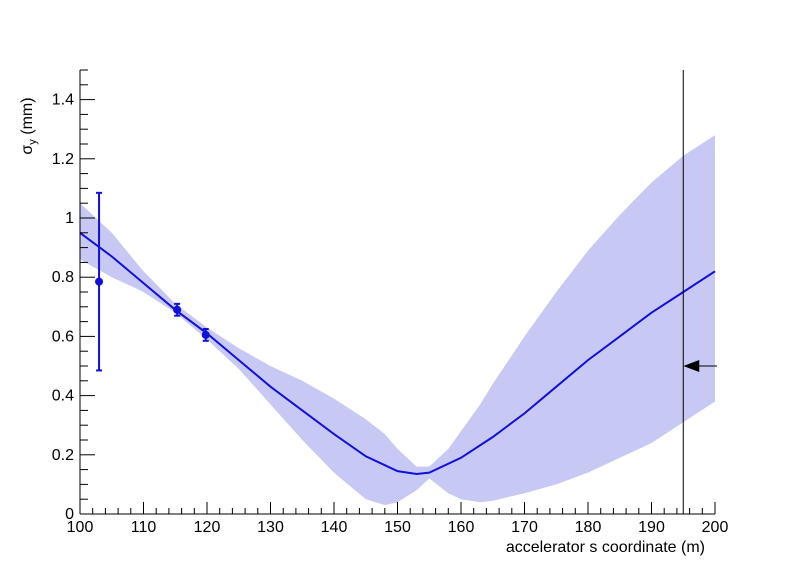 The width and height of the screenshot is (796, 572). Describe the element at coordinates (334, 527) in the screenshot. I see `x-tick-label: 140` at that location.